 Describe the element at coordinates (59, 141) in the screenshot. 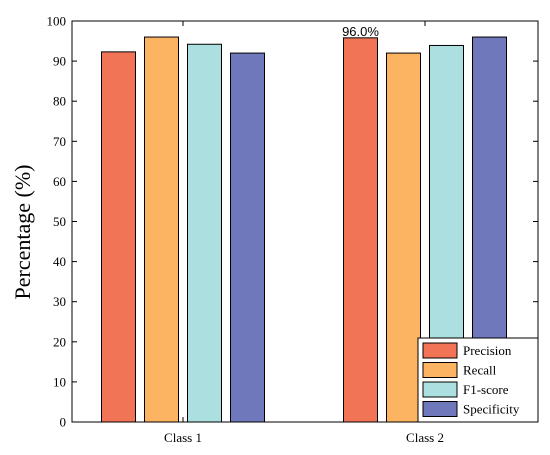

I see `y-tick-label: 70` at that location.